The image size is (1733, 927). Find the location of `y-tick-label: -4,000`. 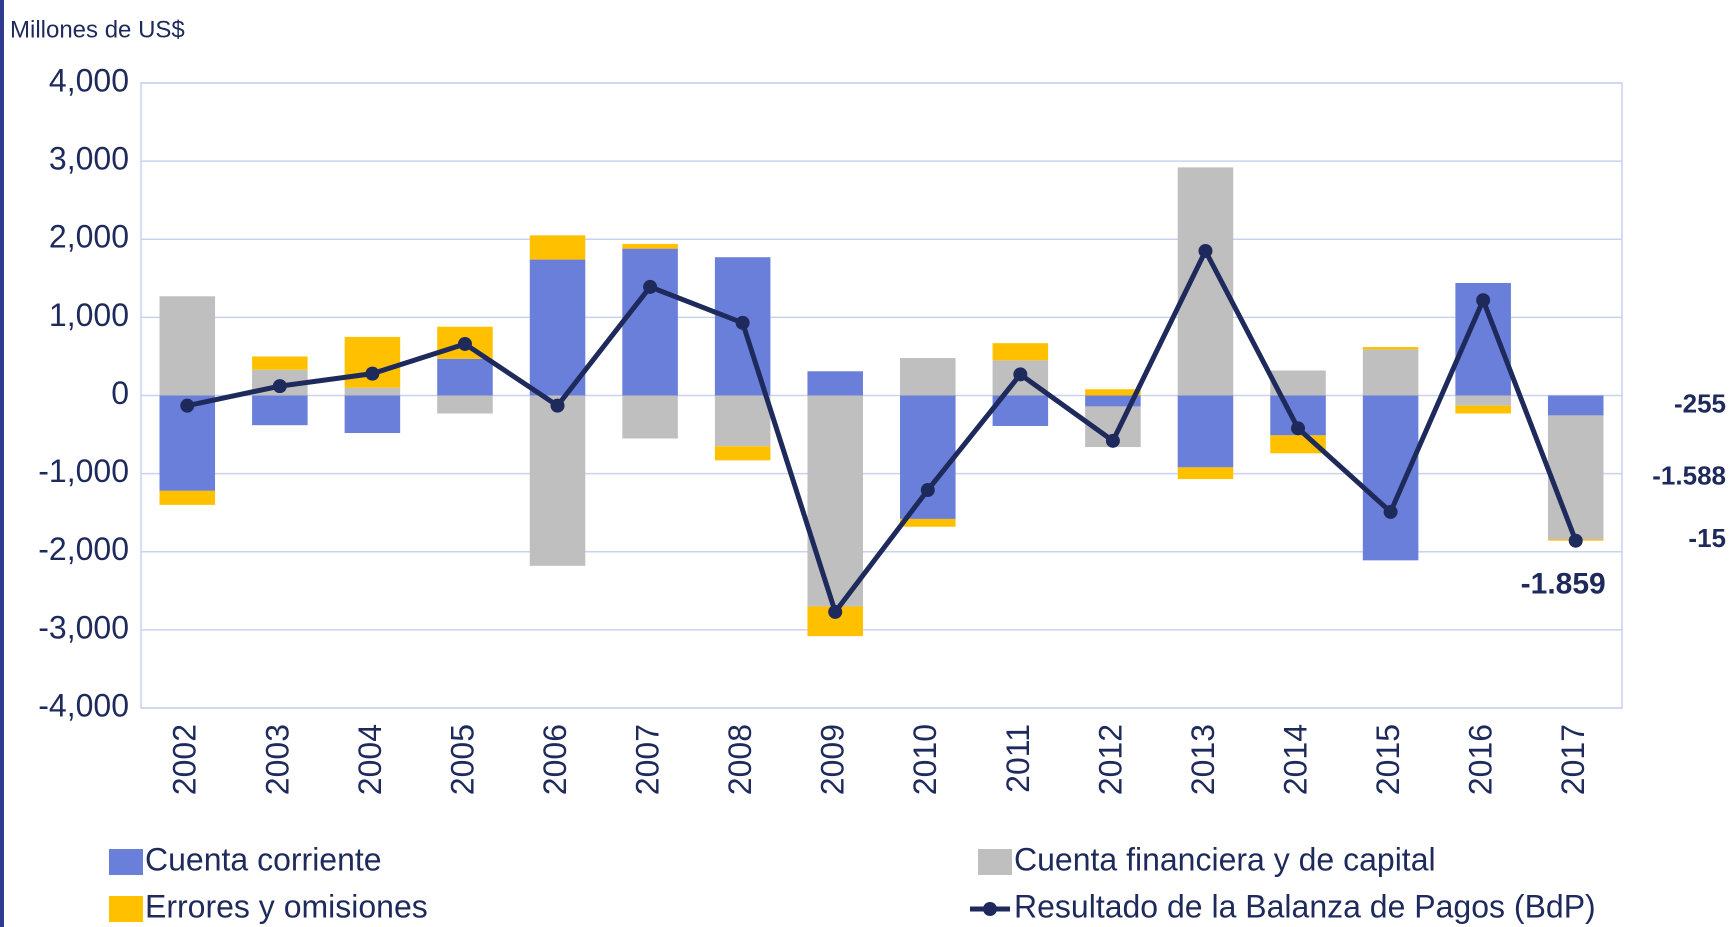

y-tick-label: -4,000 is located at coordinates (83, 705).